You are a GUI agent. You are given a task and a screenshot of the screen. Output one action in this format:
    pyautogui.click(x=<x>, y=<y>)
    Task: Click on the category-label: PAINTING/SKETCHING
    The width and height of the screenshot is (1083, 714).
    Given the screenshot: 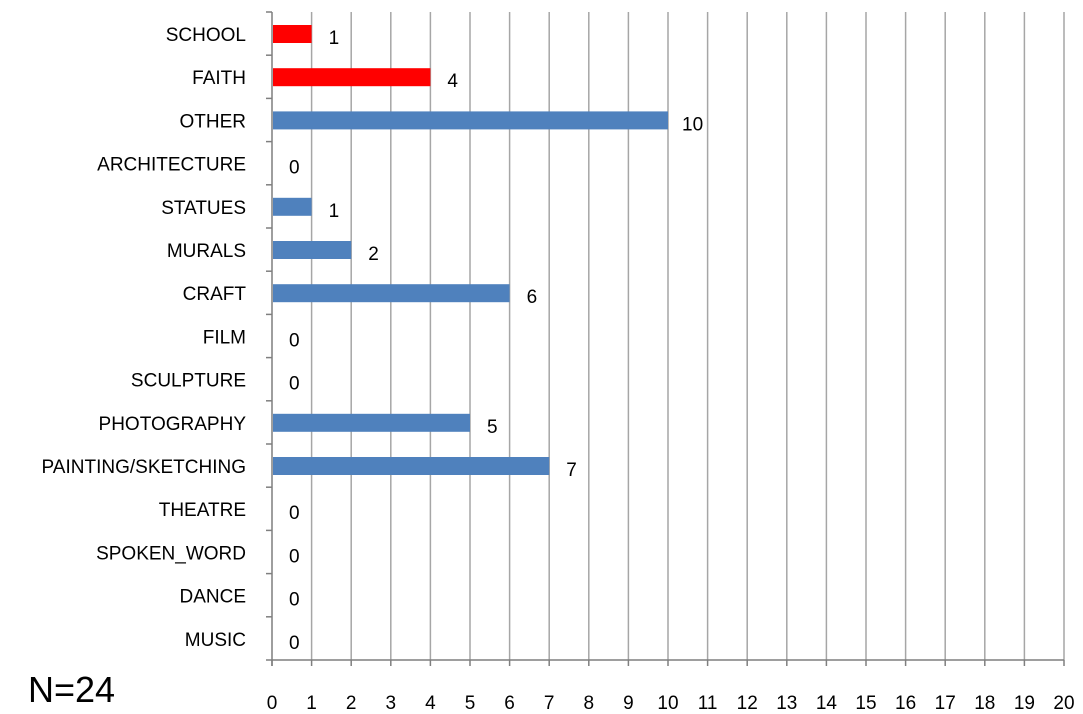 What is the action you would take?
    pyautogui.click(x=144, y=467)
    